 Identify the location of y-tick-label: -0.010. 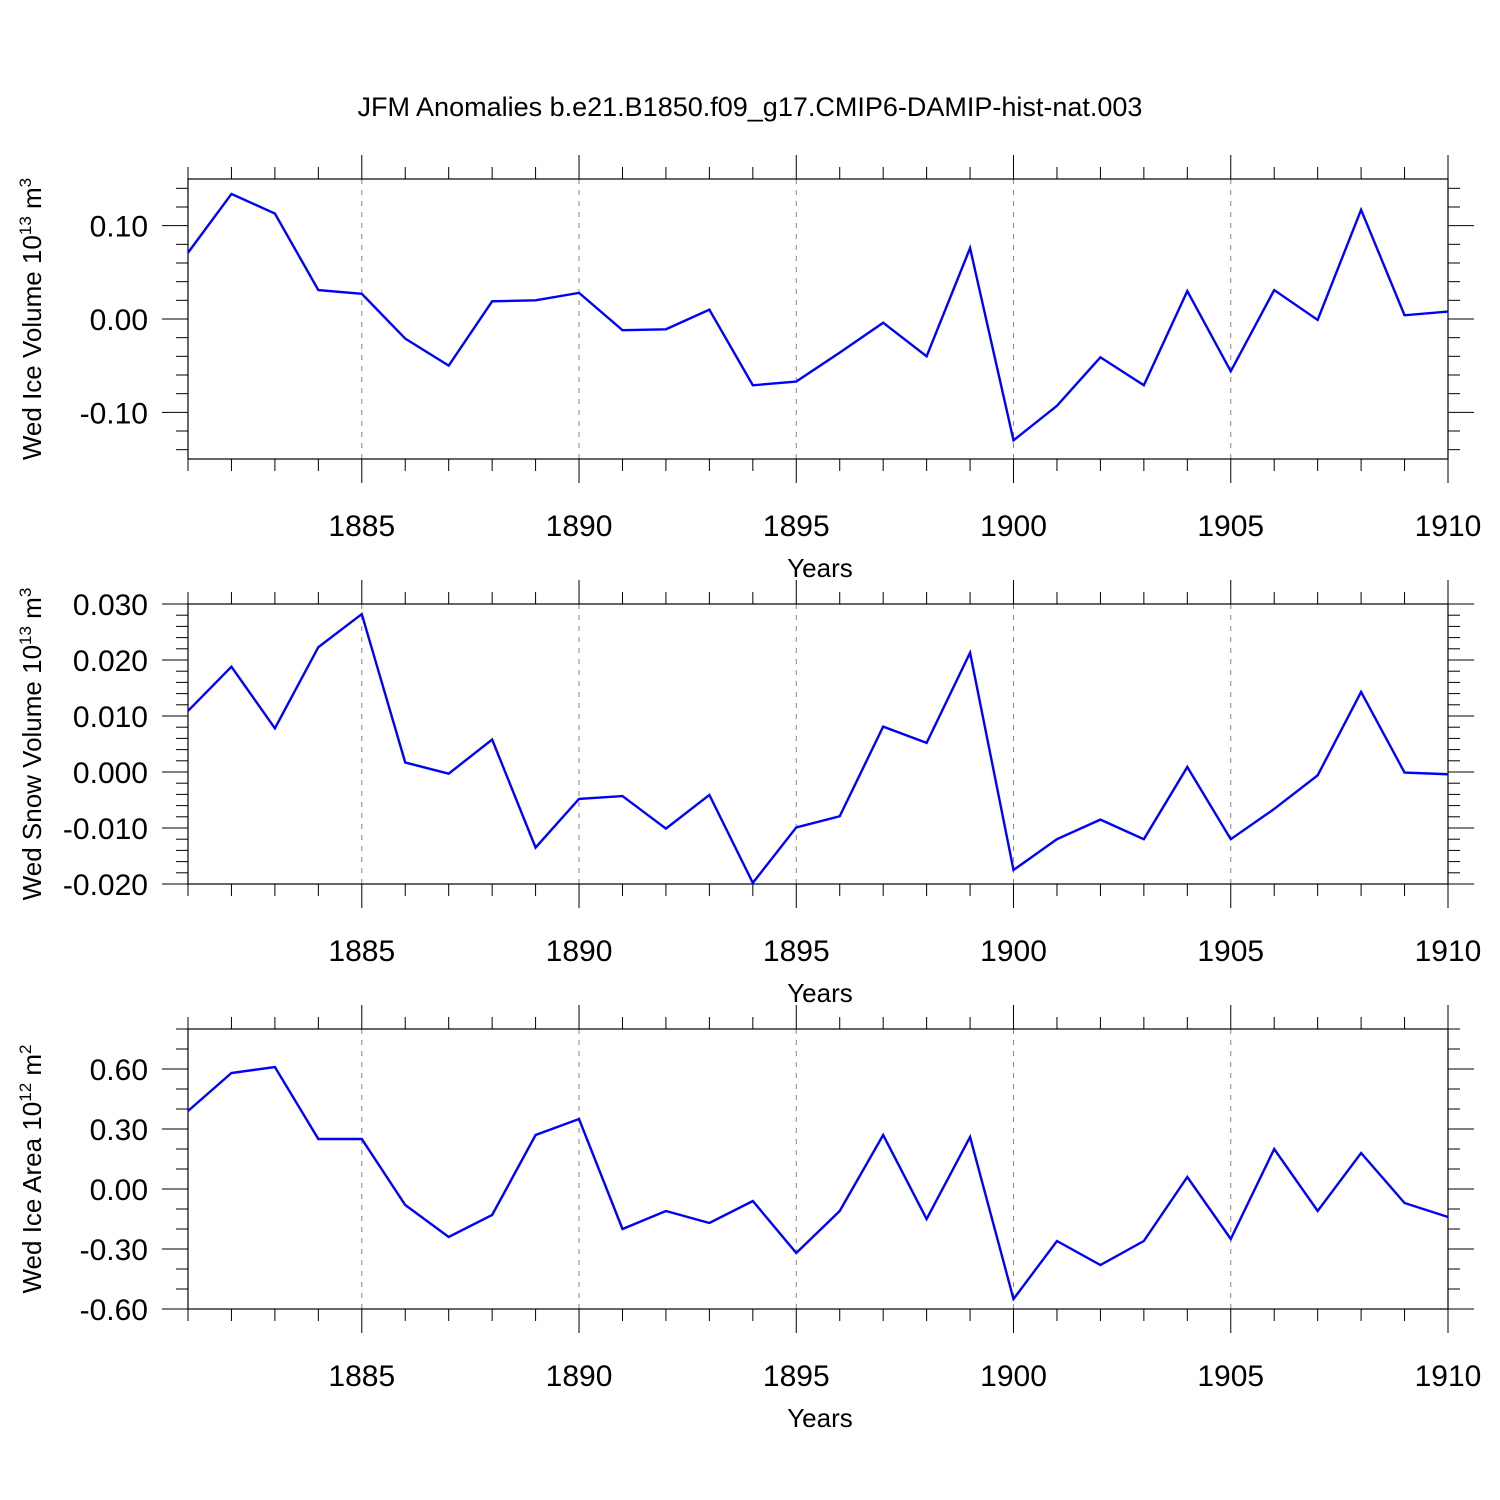
(105, 829).